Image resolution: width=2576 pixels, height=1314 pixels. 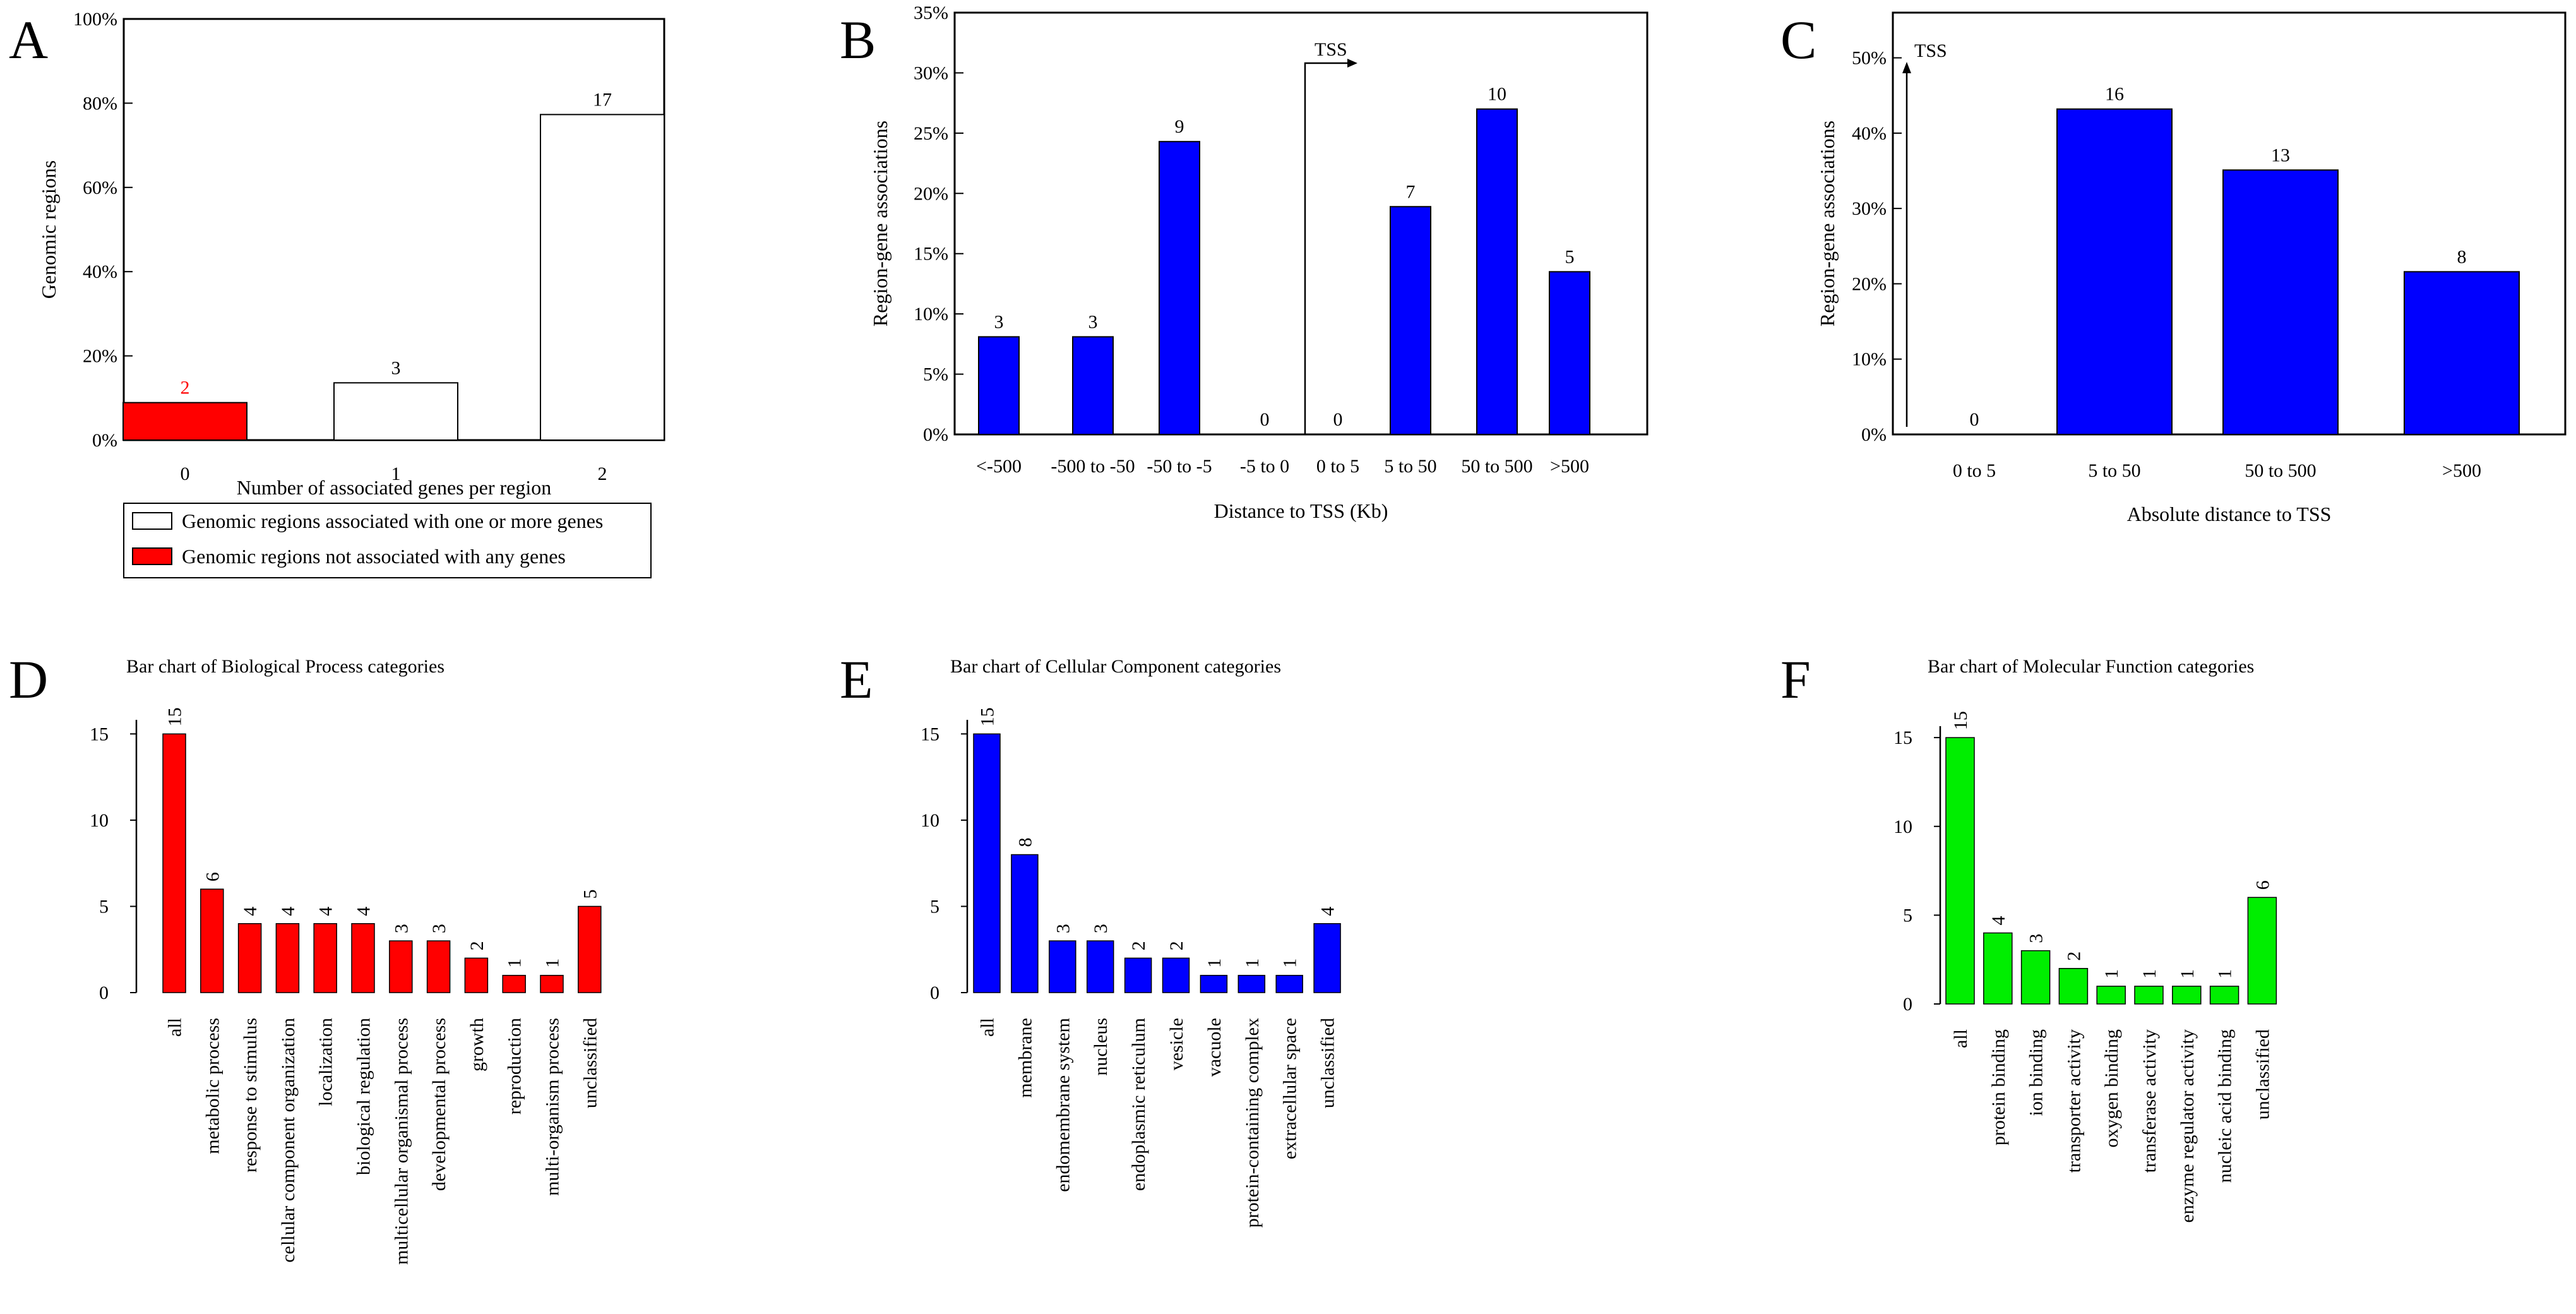 What do you see at coordinates (1795, 679) in the screenshot?
I see `panel-letter-f: F` at bounding box center [1795, 679].